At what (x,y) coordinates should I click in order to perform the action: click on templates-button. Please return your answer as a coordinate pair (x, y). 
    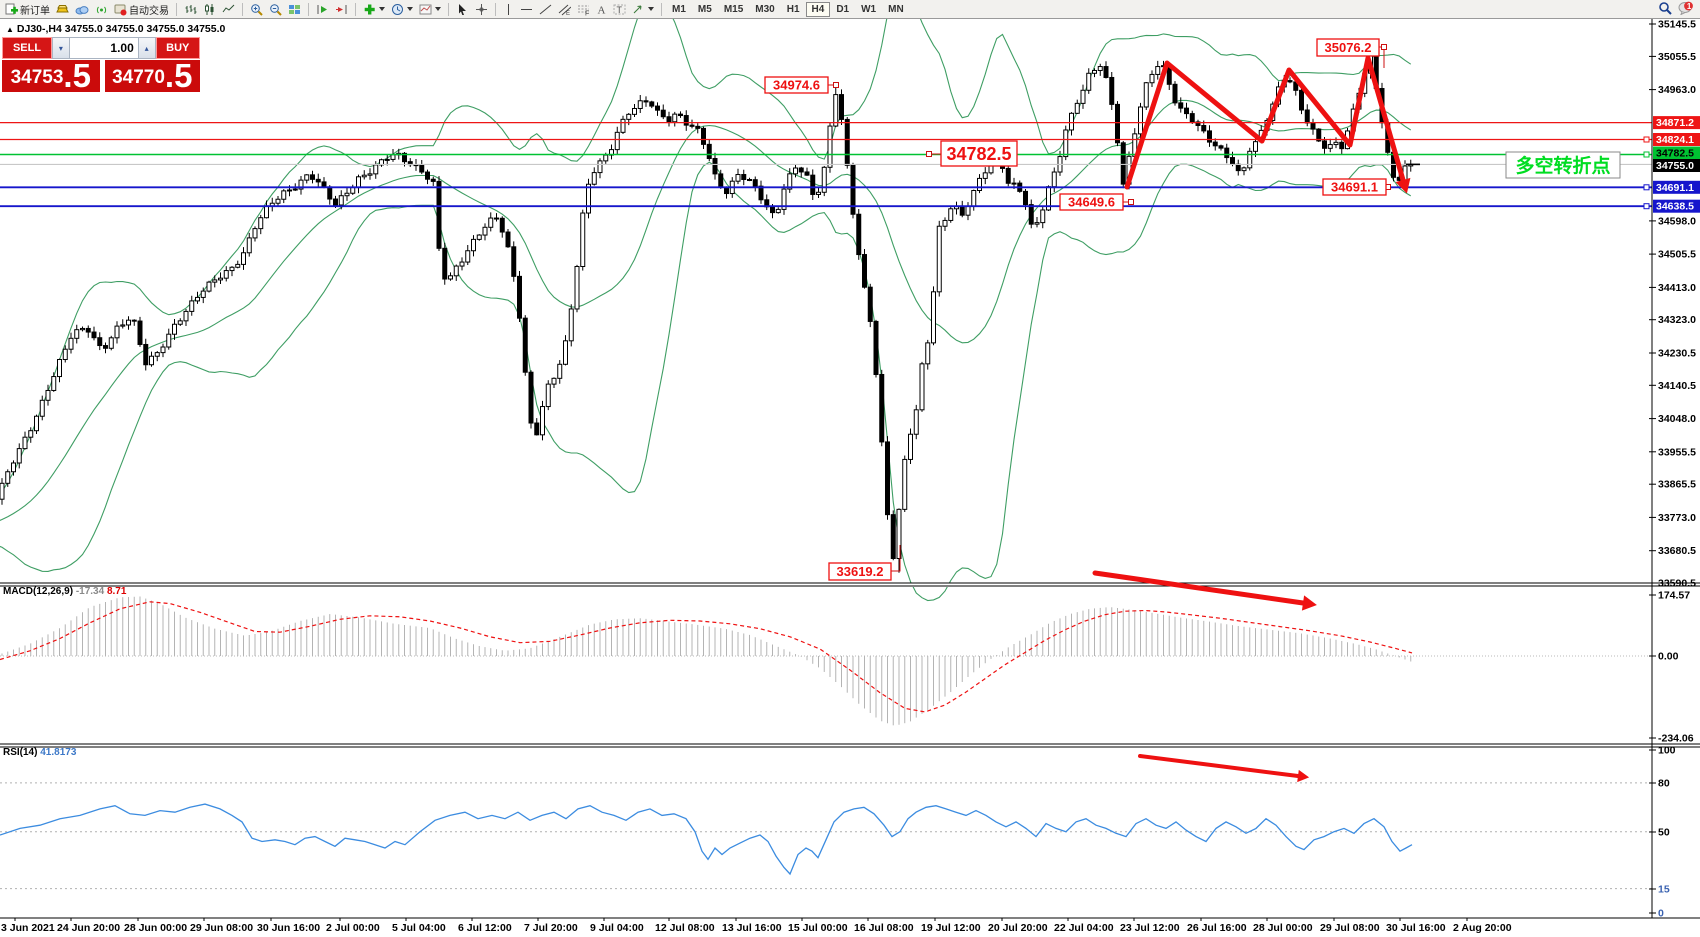
    Looking at the image, I should click on (430, 9).